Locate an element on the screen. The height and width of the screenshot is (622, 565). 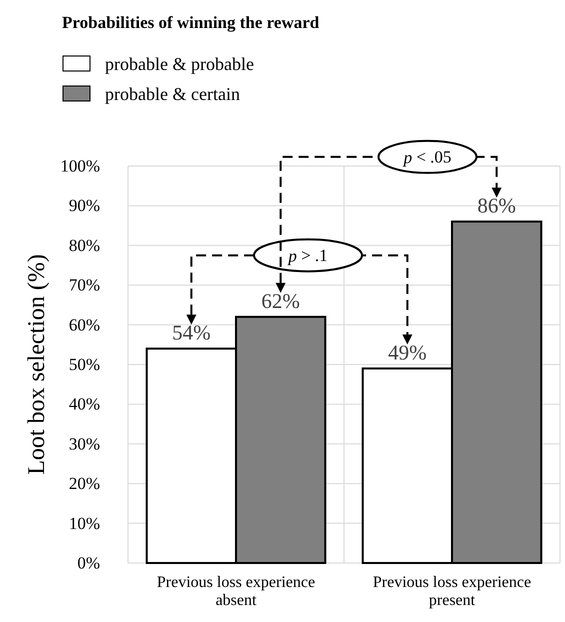
y-tick-label: 40% is located at coordinates (84, 404).